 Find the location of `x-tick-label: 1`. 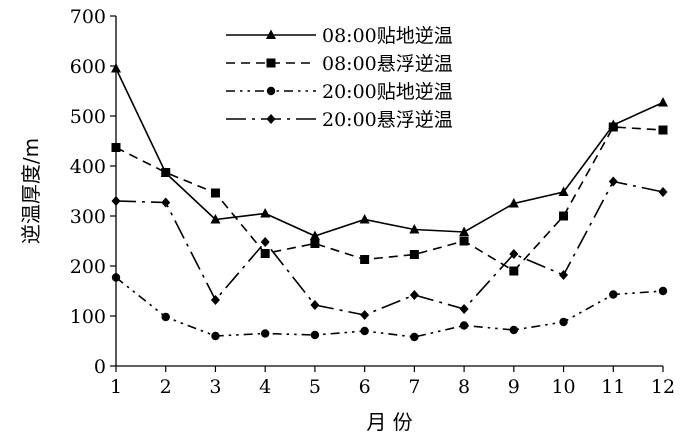

x-tick-label: 1 is located at coordinates (116, 387).